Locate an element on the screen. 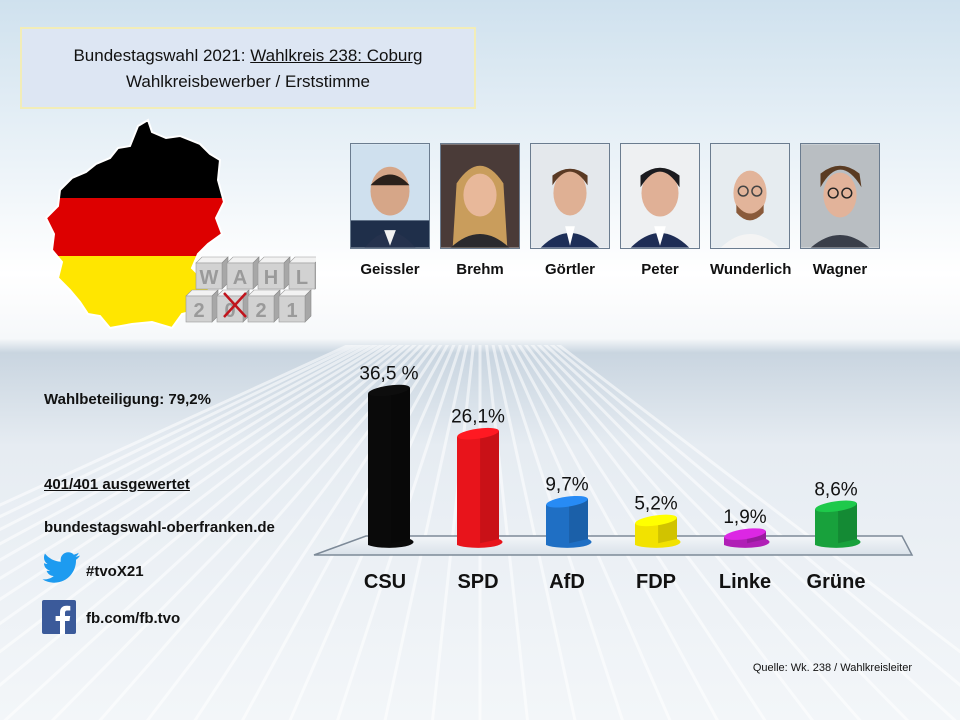 The width and height of the screenshot is (960, 720). candidate-name: Geissler is located at coordinates (390, 269).